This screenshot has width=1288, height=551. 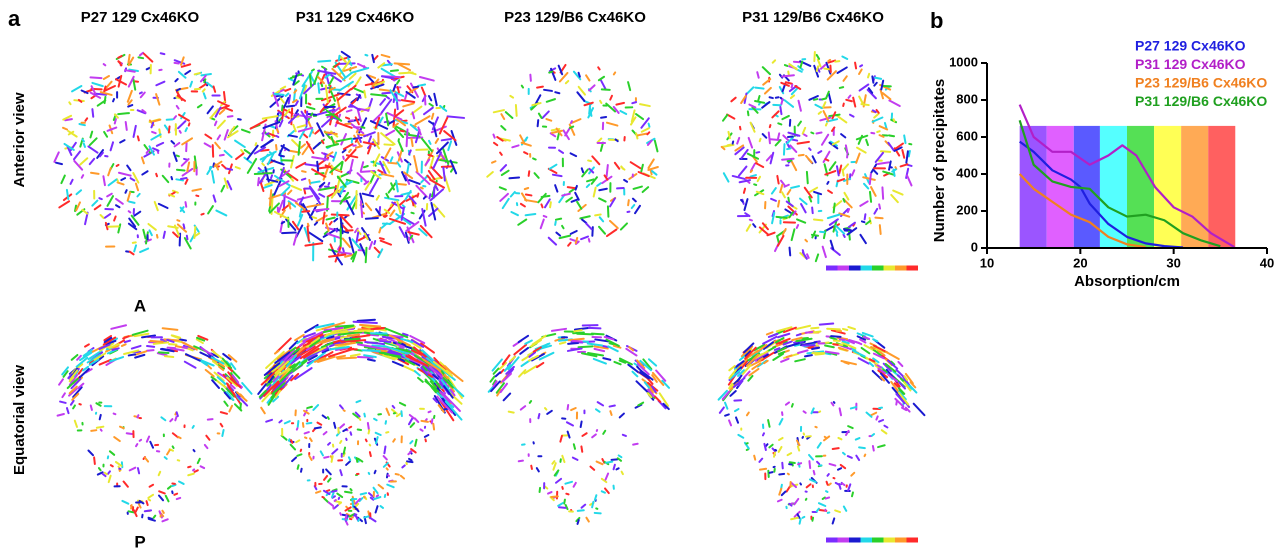 I want to click on y-tick-label: 800, so click(x=967, y=98).